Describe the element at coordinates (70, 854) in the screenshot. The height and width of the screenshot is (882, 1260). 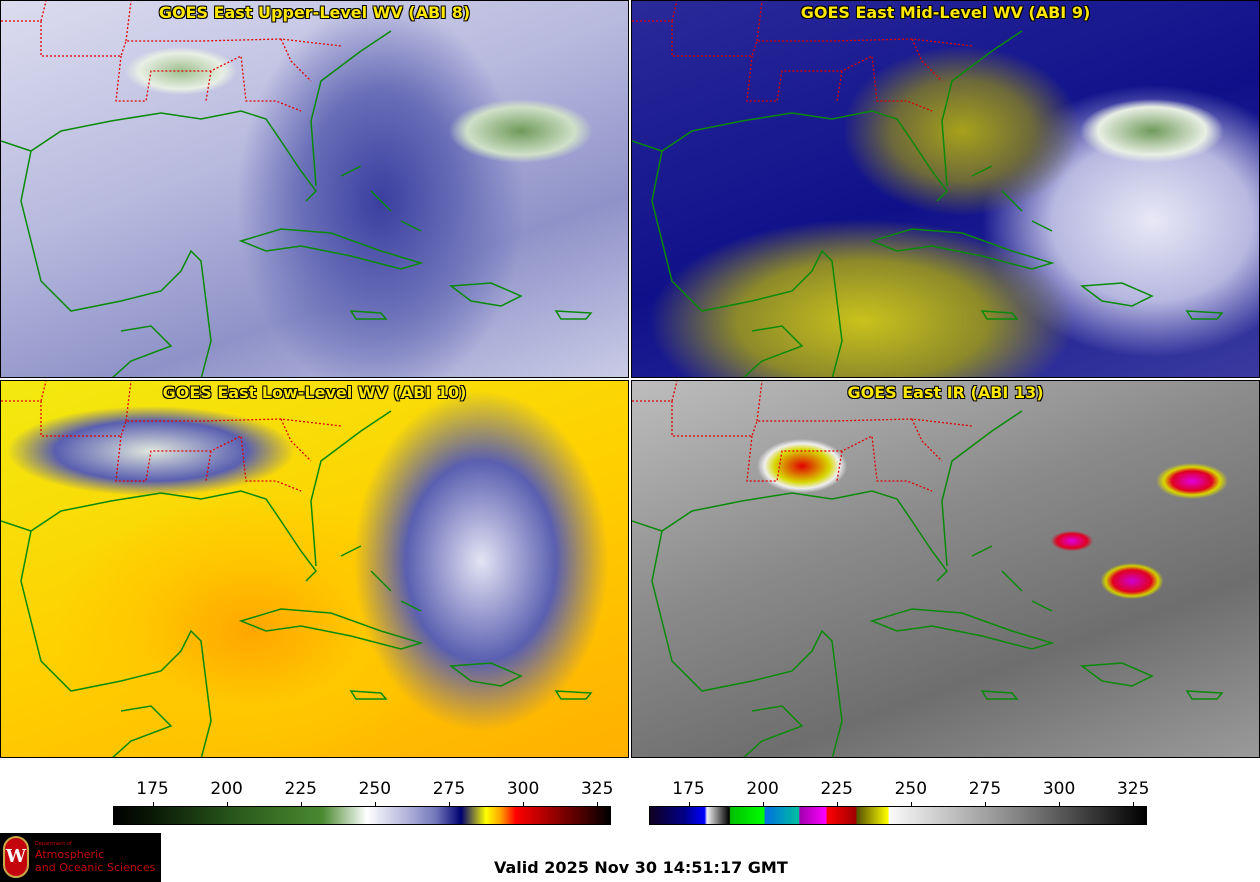
I see `logo-line2: Atmospheric` at that location.